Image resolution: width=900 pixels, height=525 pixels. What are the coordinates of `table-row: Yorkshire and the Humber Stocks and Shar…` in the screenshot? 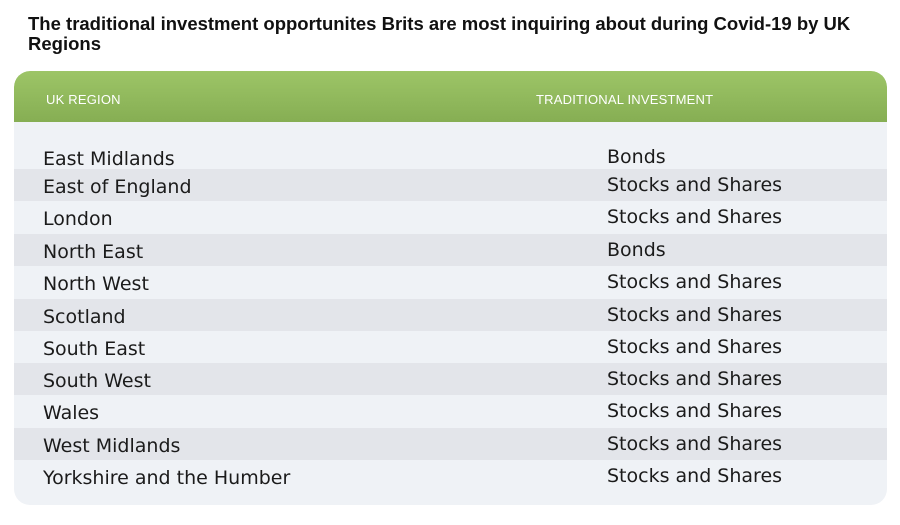 It's located at (450, 476).